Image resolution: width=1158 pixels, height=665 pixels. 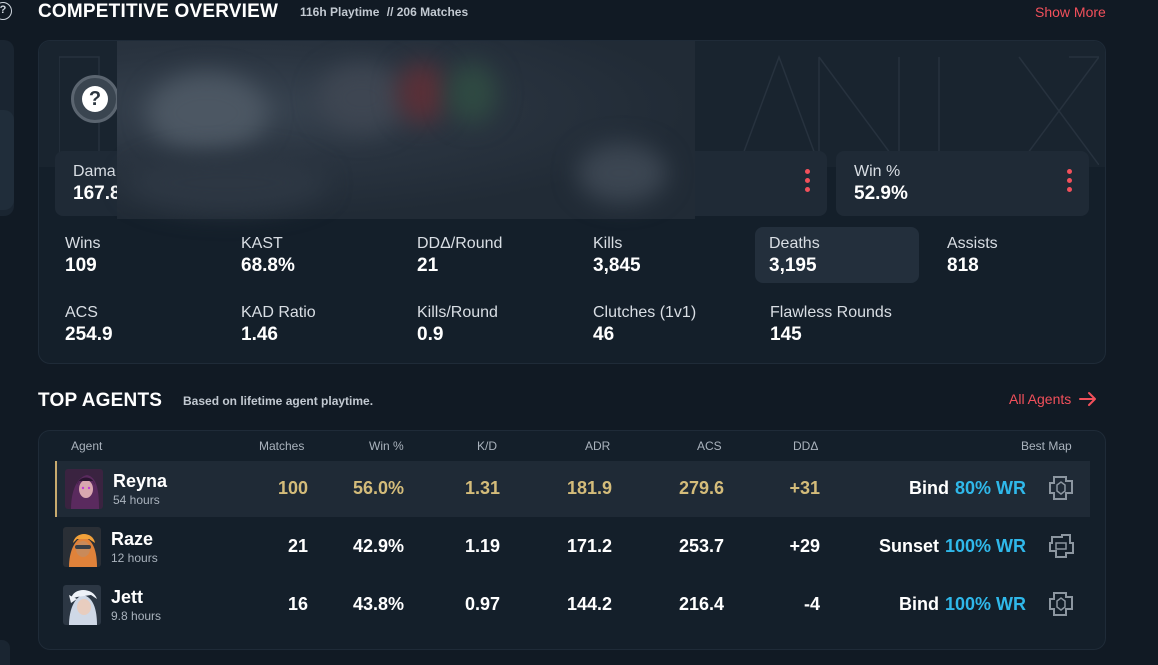 What do you see at coordinates (136, 616) in the screenshot?
I see `agent-hours: 9.8 hours` at bounding box center [136, 616].